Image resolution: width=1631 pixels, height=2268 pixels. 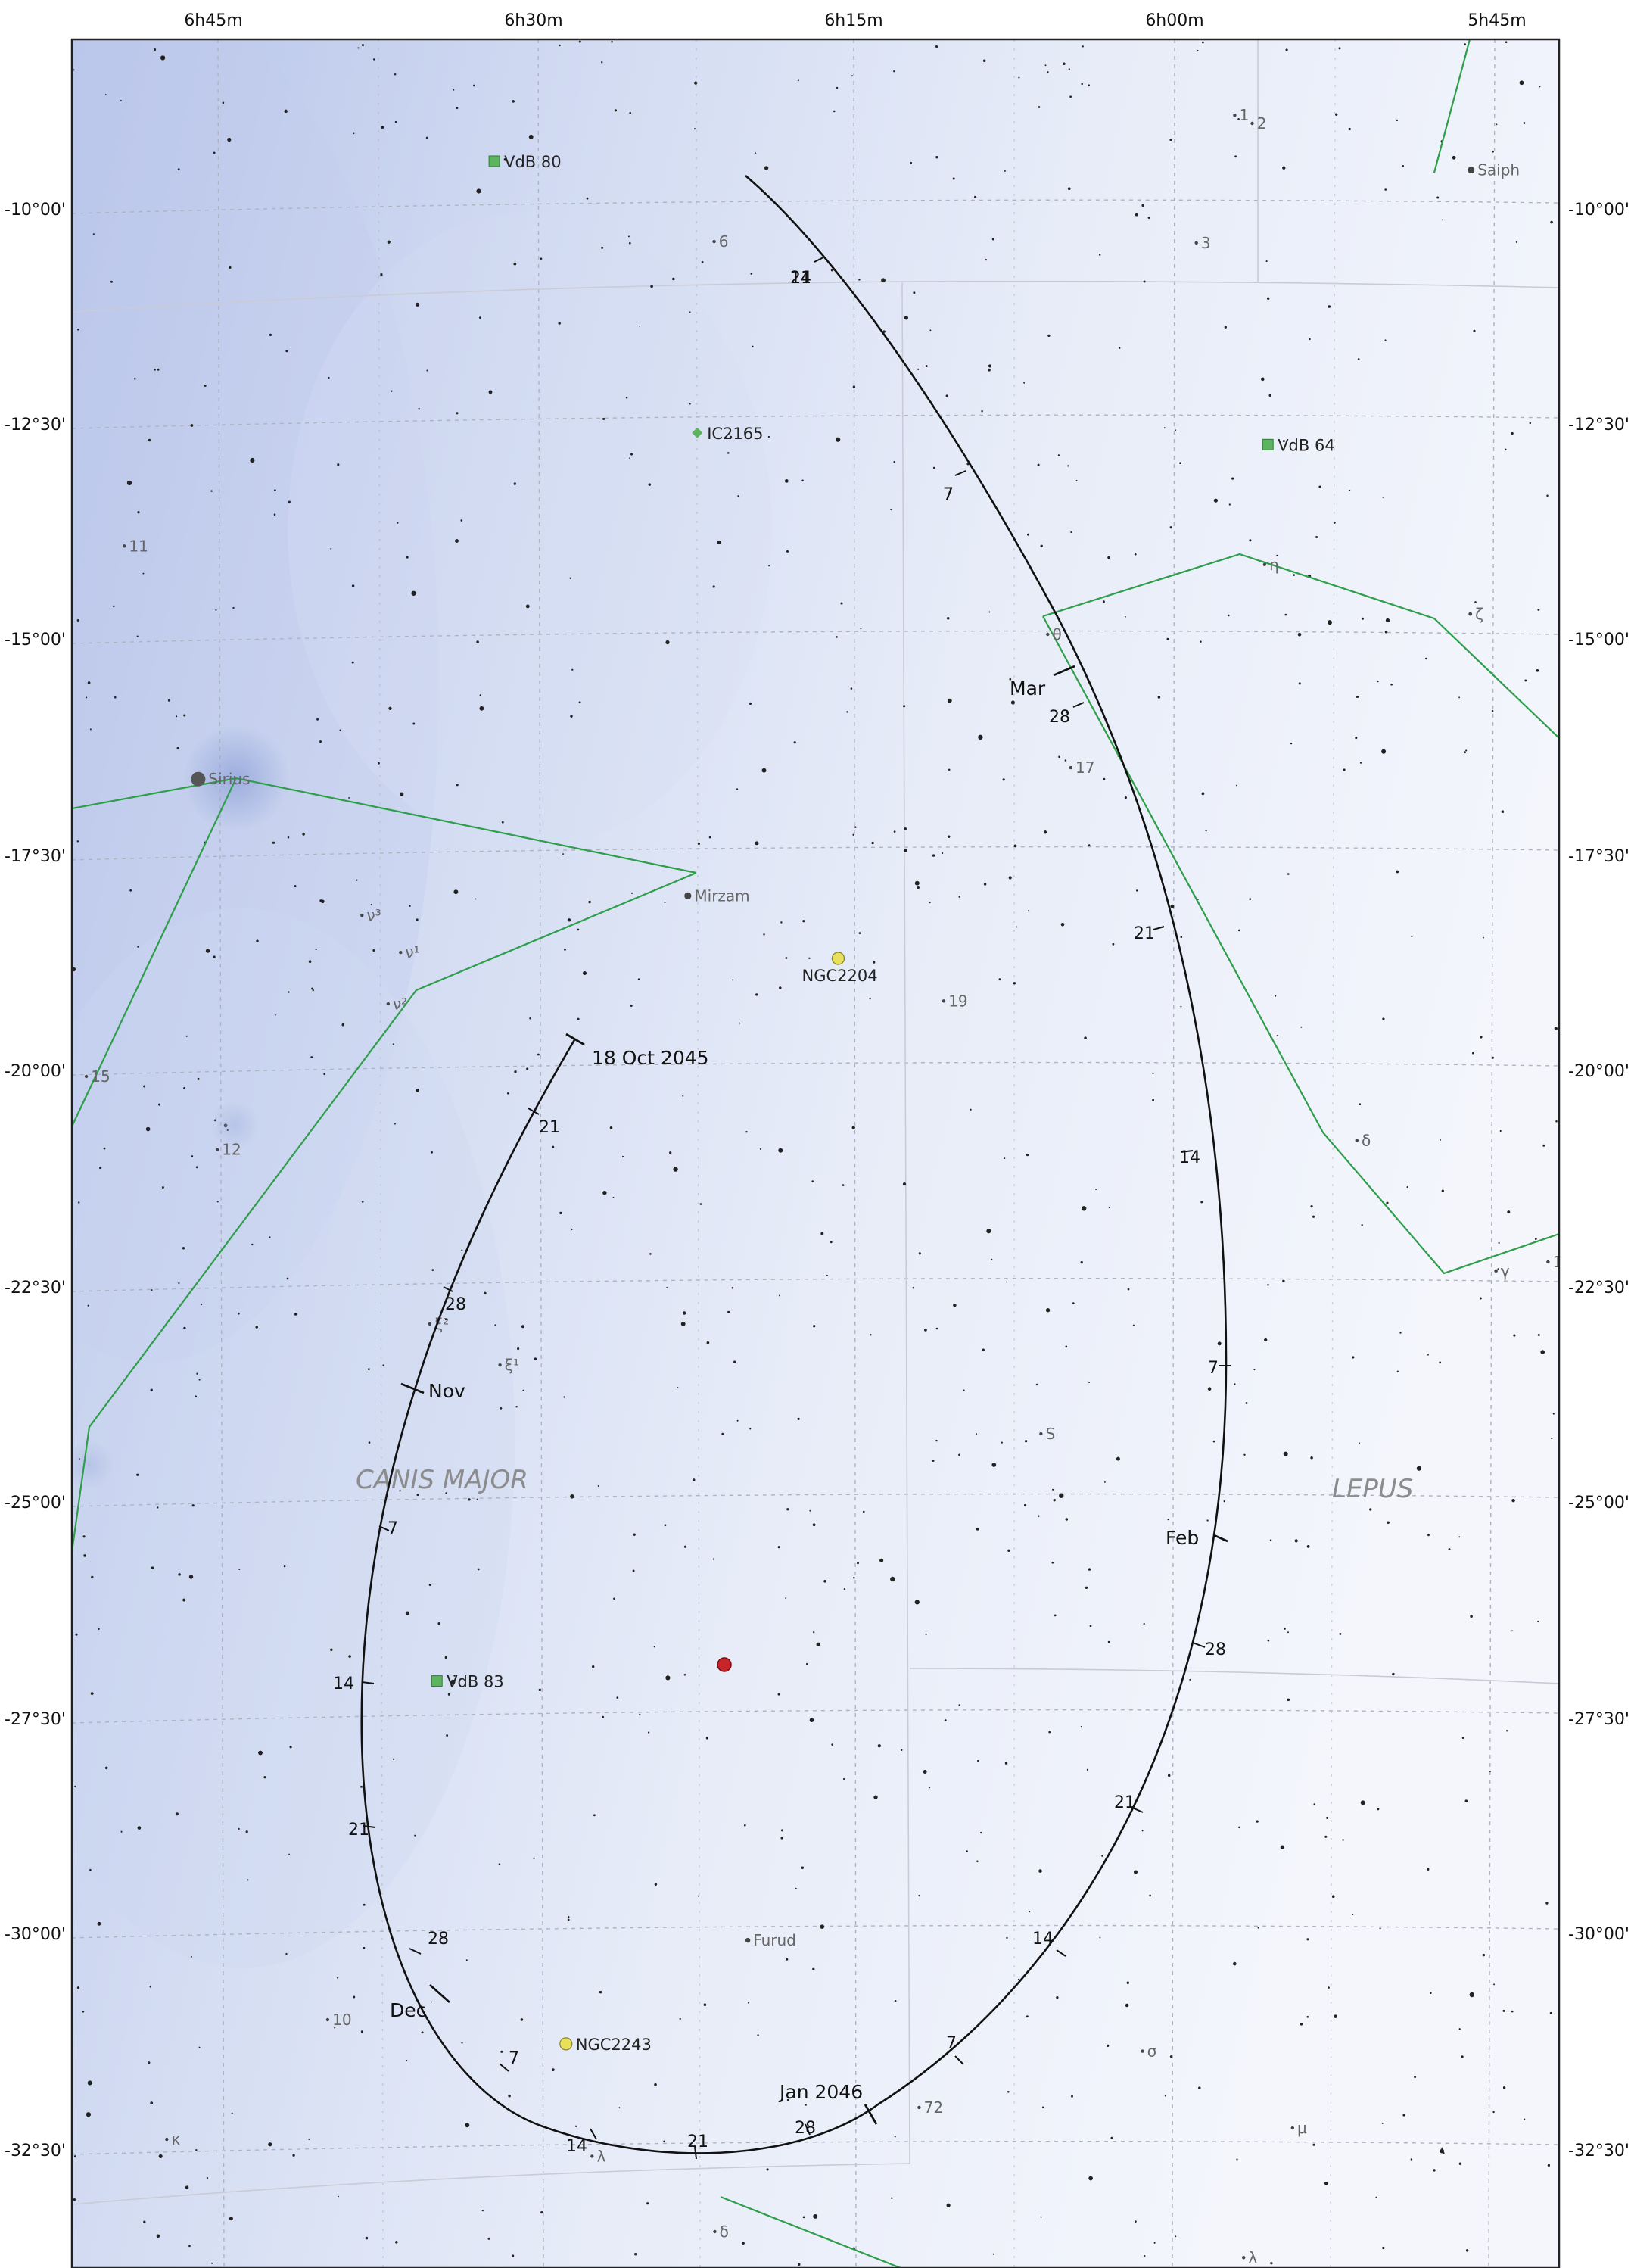 I want to click on star-label-delta-lep: δ, so click(x=1367, y=1141).